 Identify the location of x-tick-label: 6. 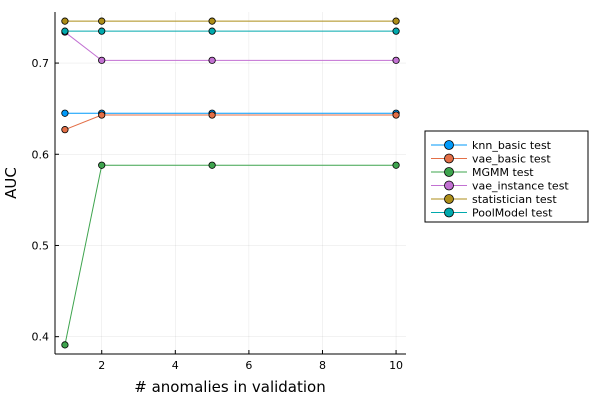
(248, 365).